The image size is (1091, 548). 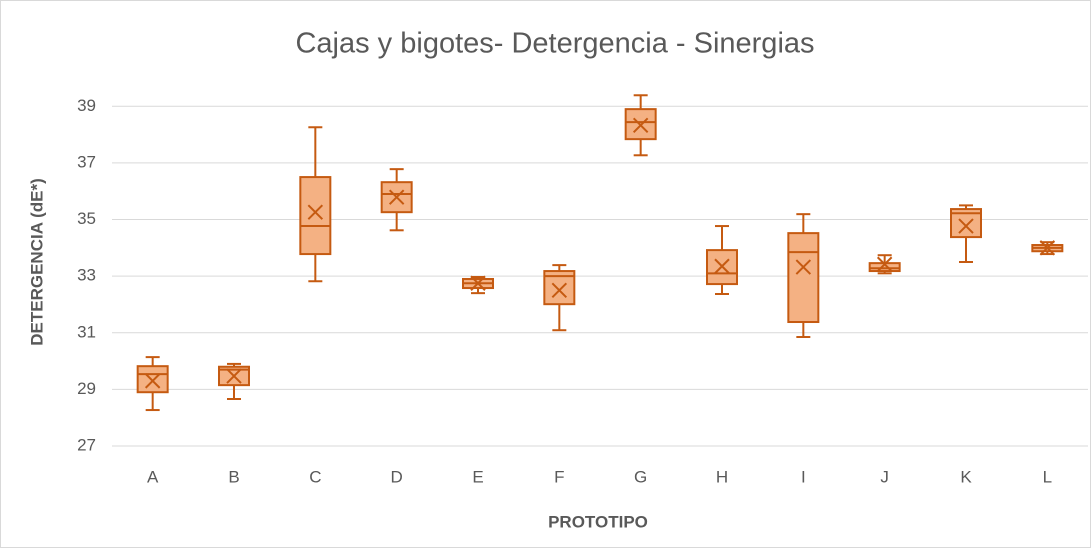 I want to click on y-tick-label: 27, so click(x=86, y=444).